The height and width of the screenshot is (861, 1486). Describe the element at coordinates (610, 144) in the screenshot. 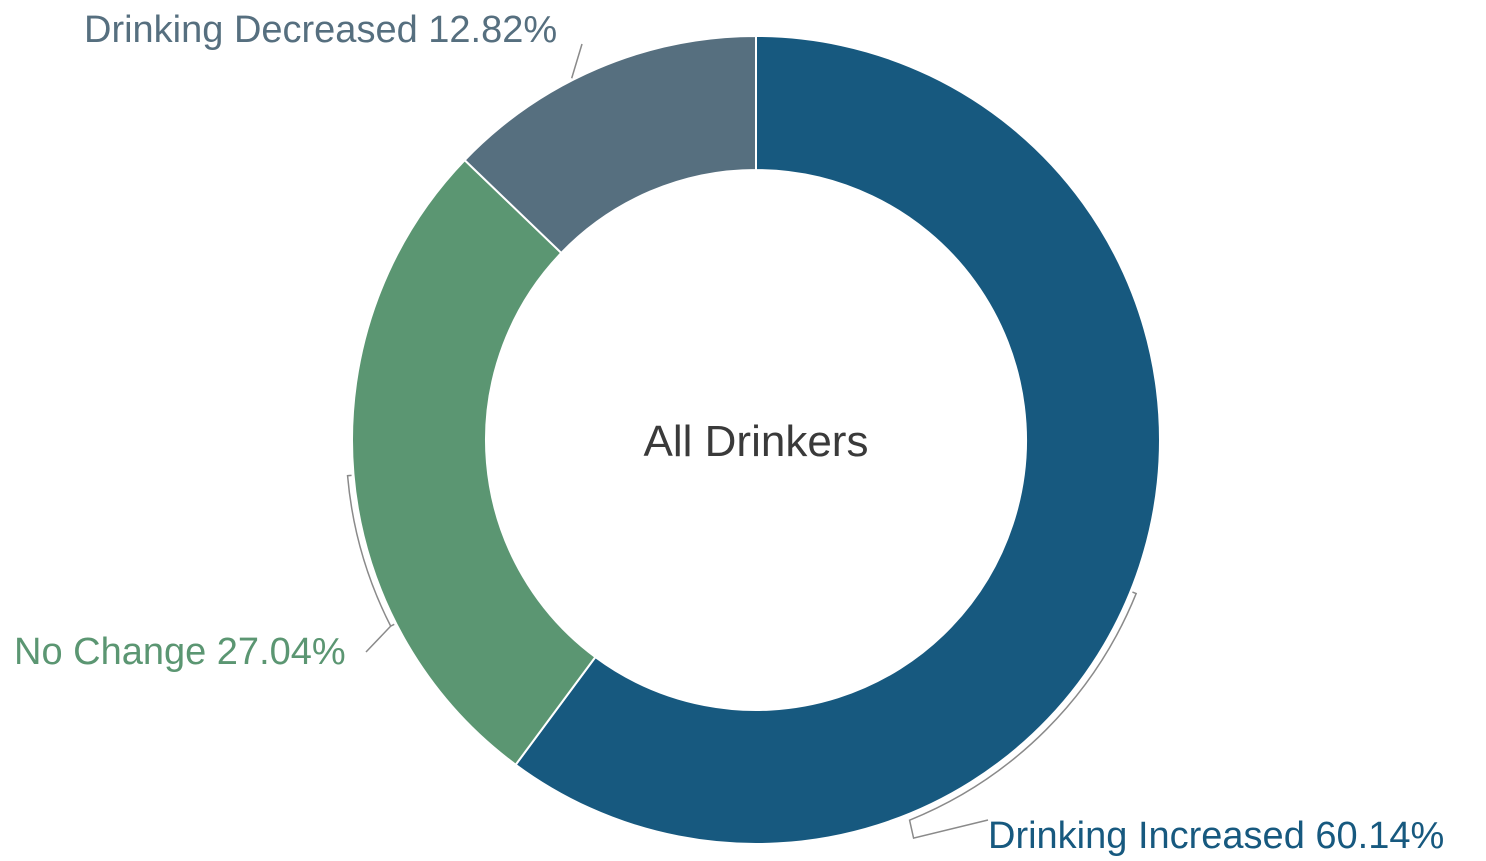

I see `slice-drinking-decreased` at that location.